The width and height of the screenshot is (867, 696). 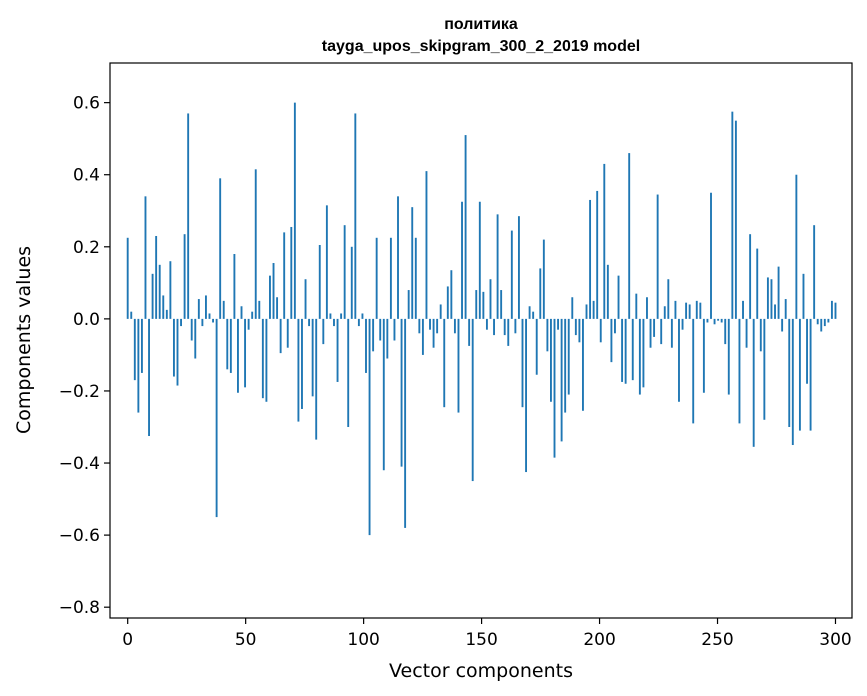 What do you see at coordinates (86, 248) in the screenshot?
I see `y-tick-label-5: 0.2` at bounding box center [86, 248].